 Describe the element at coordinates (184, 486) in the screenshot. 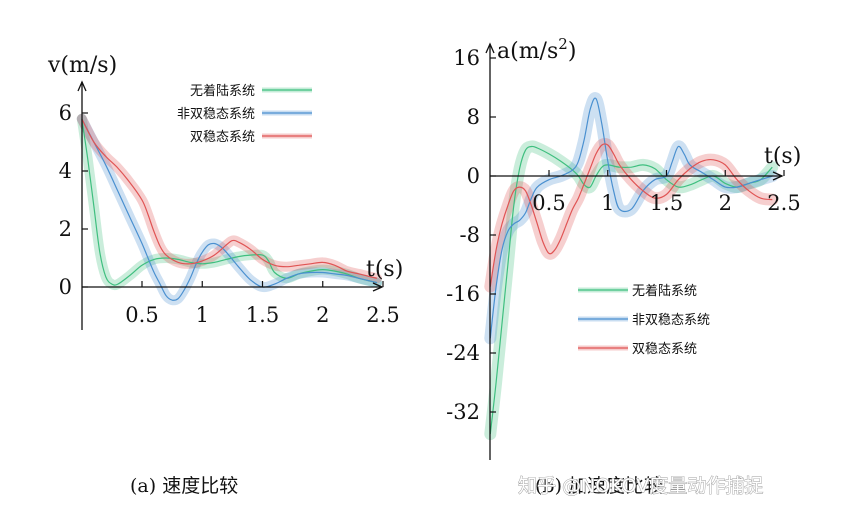

I see `velocity-caption: (a) 速度比较` at that location.